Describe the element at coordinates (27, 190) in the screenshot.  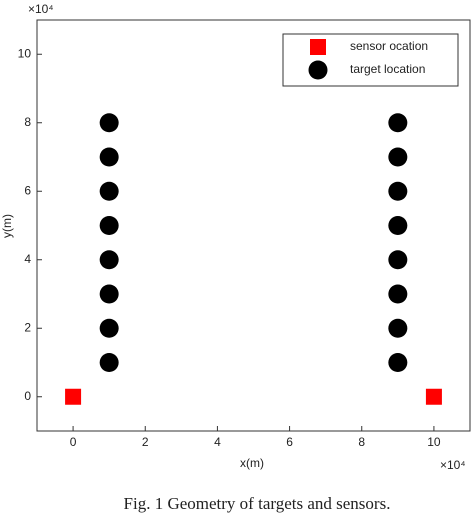
I see `y-tick-label: 6` at that location.